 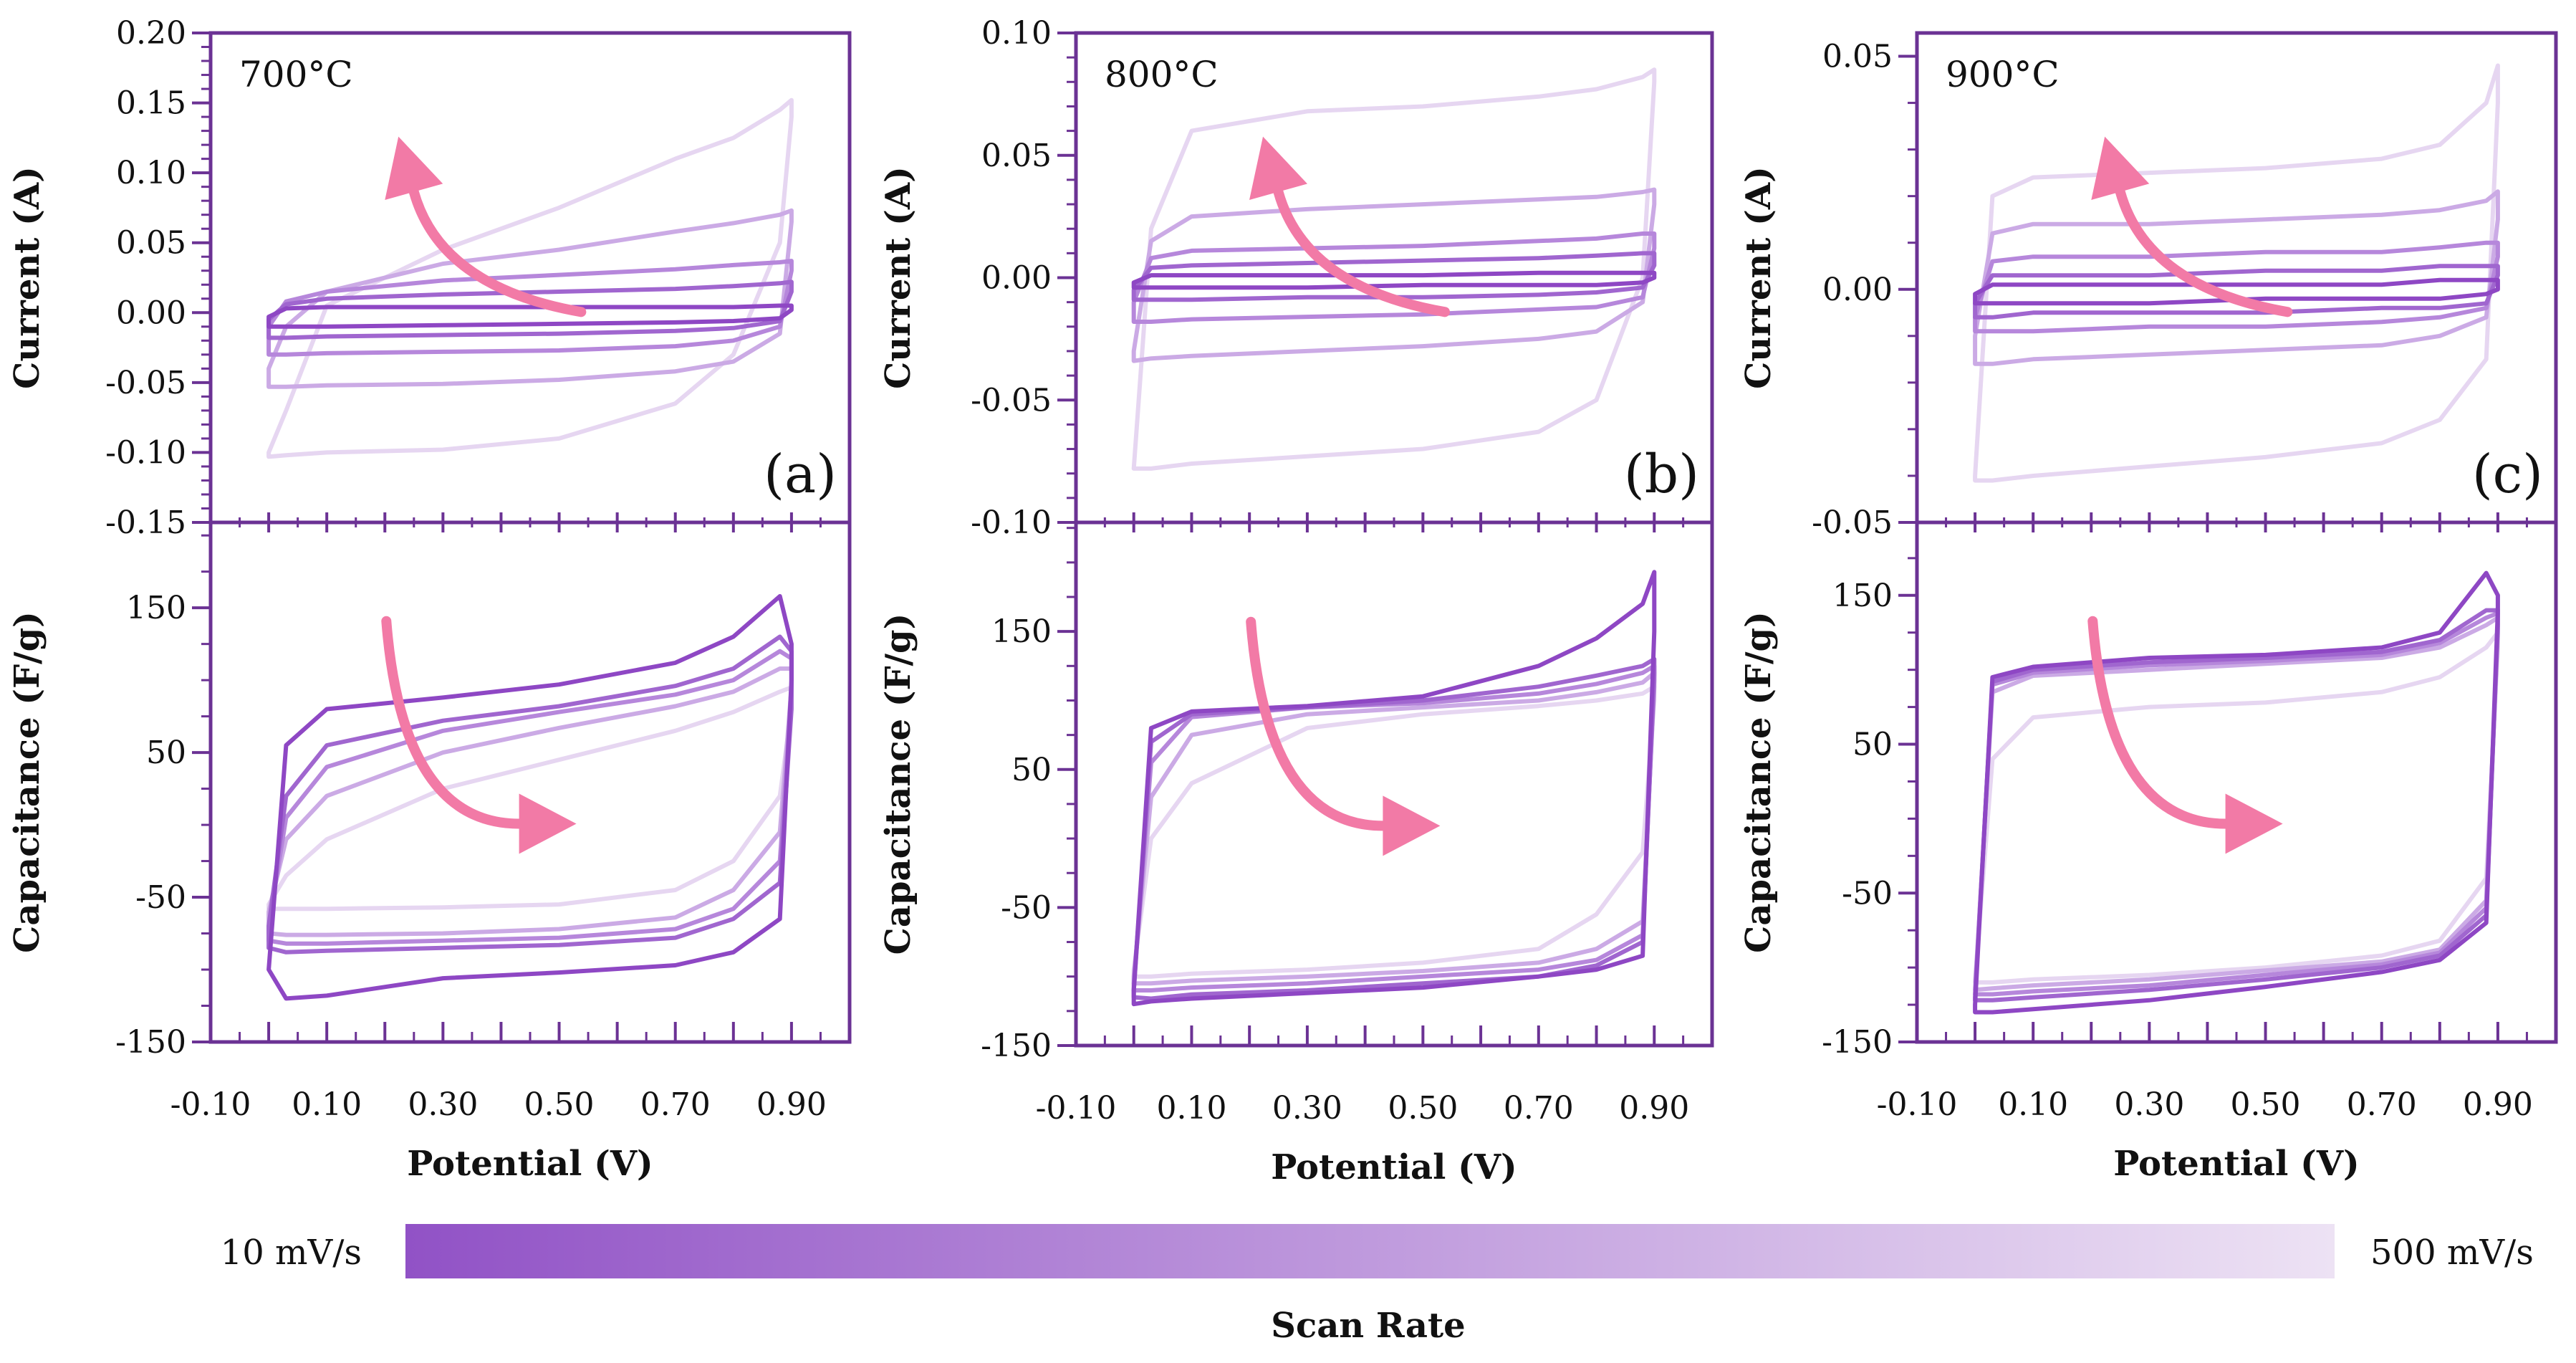 I want to click on current-plot: 0.05 0.00 -0.05 Current (A), so click(x=2120, y=290).